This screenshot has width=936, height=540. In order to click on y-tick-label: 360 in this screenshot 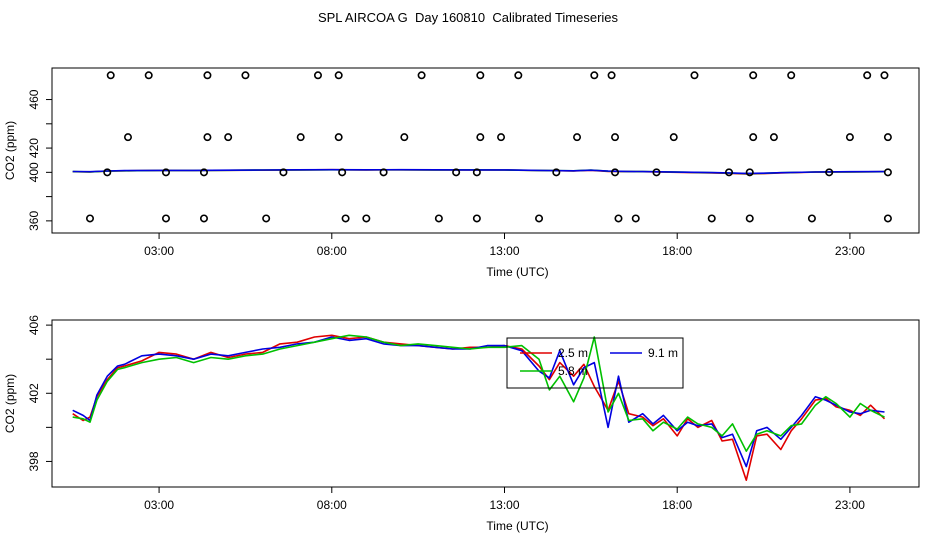, I will do `click(34, 221)`.